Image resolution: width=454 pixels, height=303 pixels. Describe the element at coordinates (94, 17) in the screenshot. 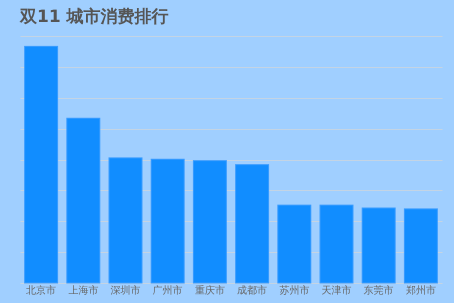

I see `chart-title: 双11 城市消费排行` at that location.